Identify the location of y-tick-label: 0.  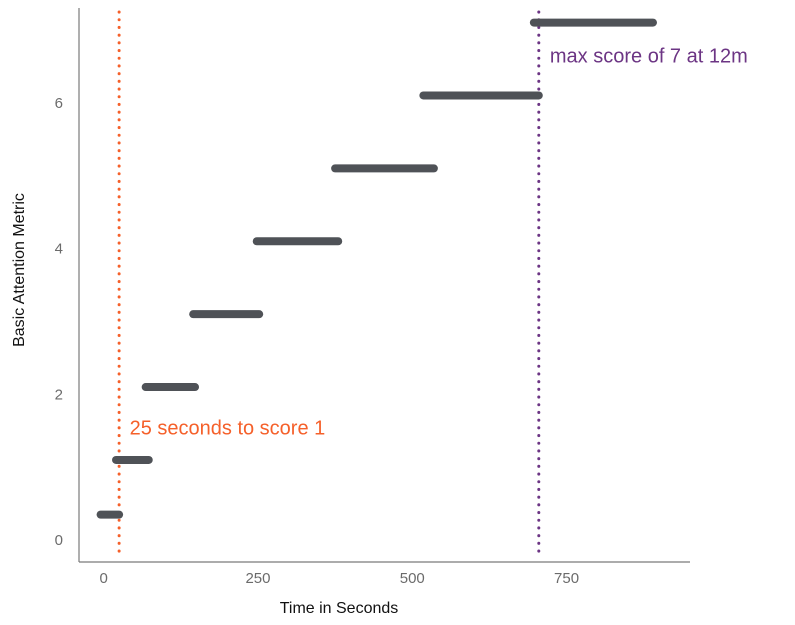
(59, 540).